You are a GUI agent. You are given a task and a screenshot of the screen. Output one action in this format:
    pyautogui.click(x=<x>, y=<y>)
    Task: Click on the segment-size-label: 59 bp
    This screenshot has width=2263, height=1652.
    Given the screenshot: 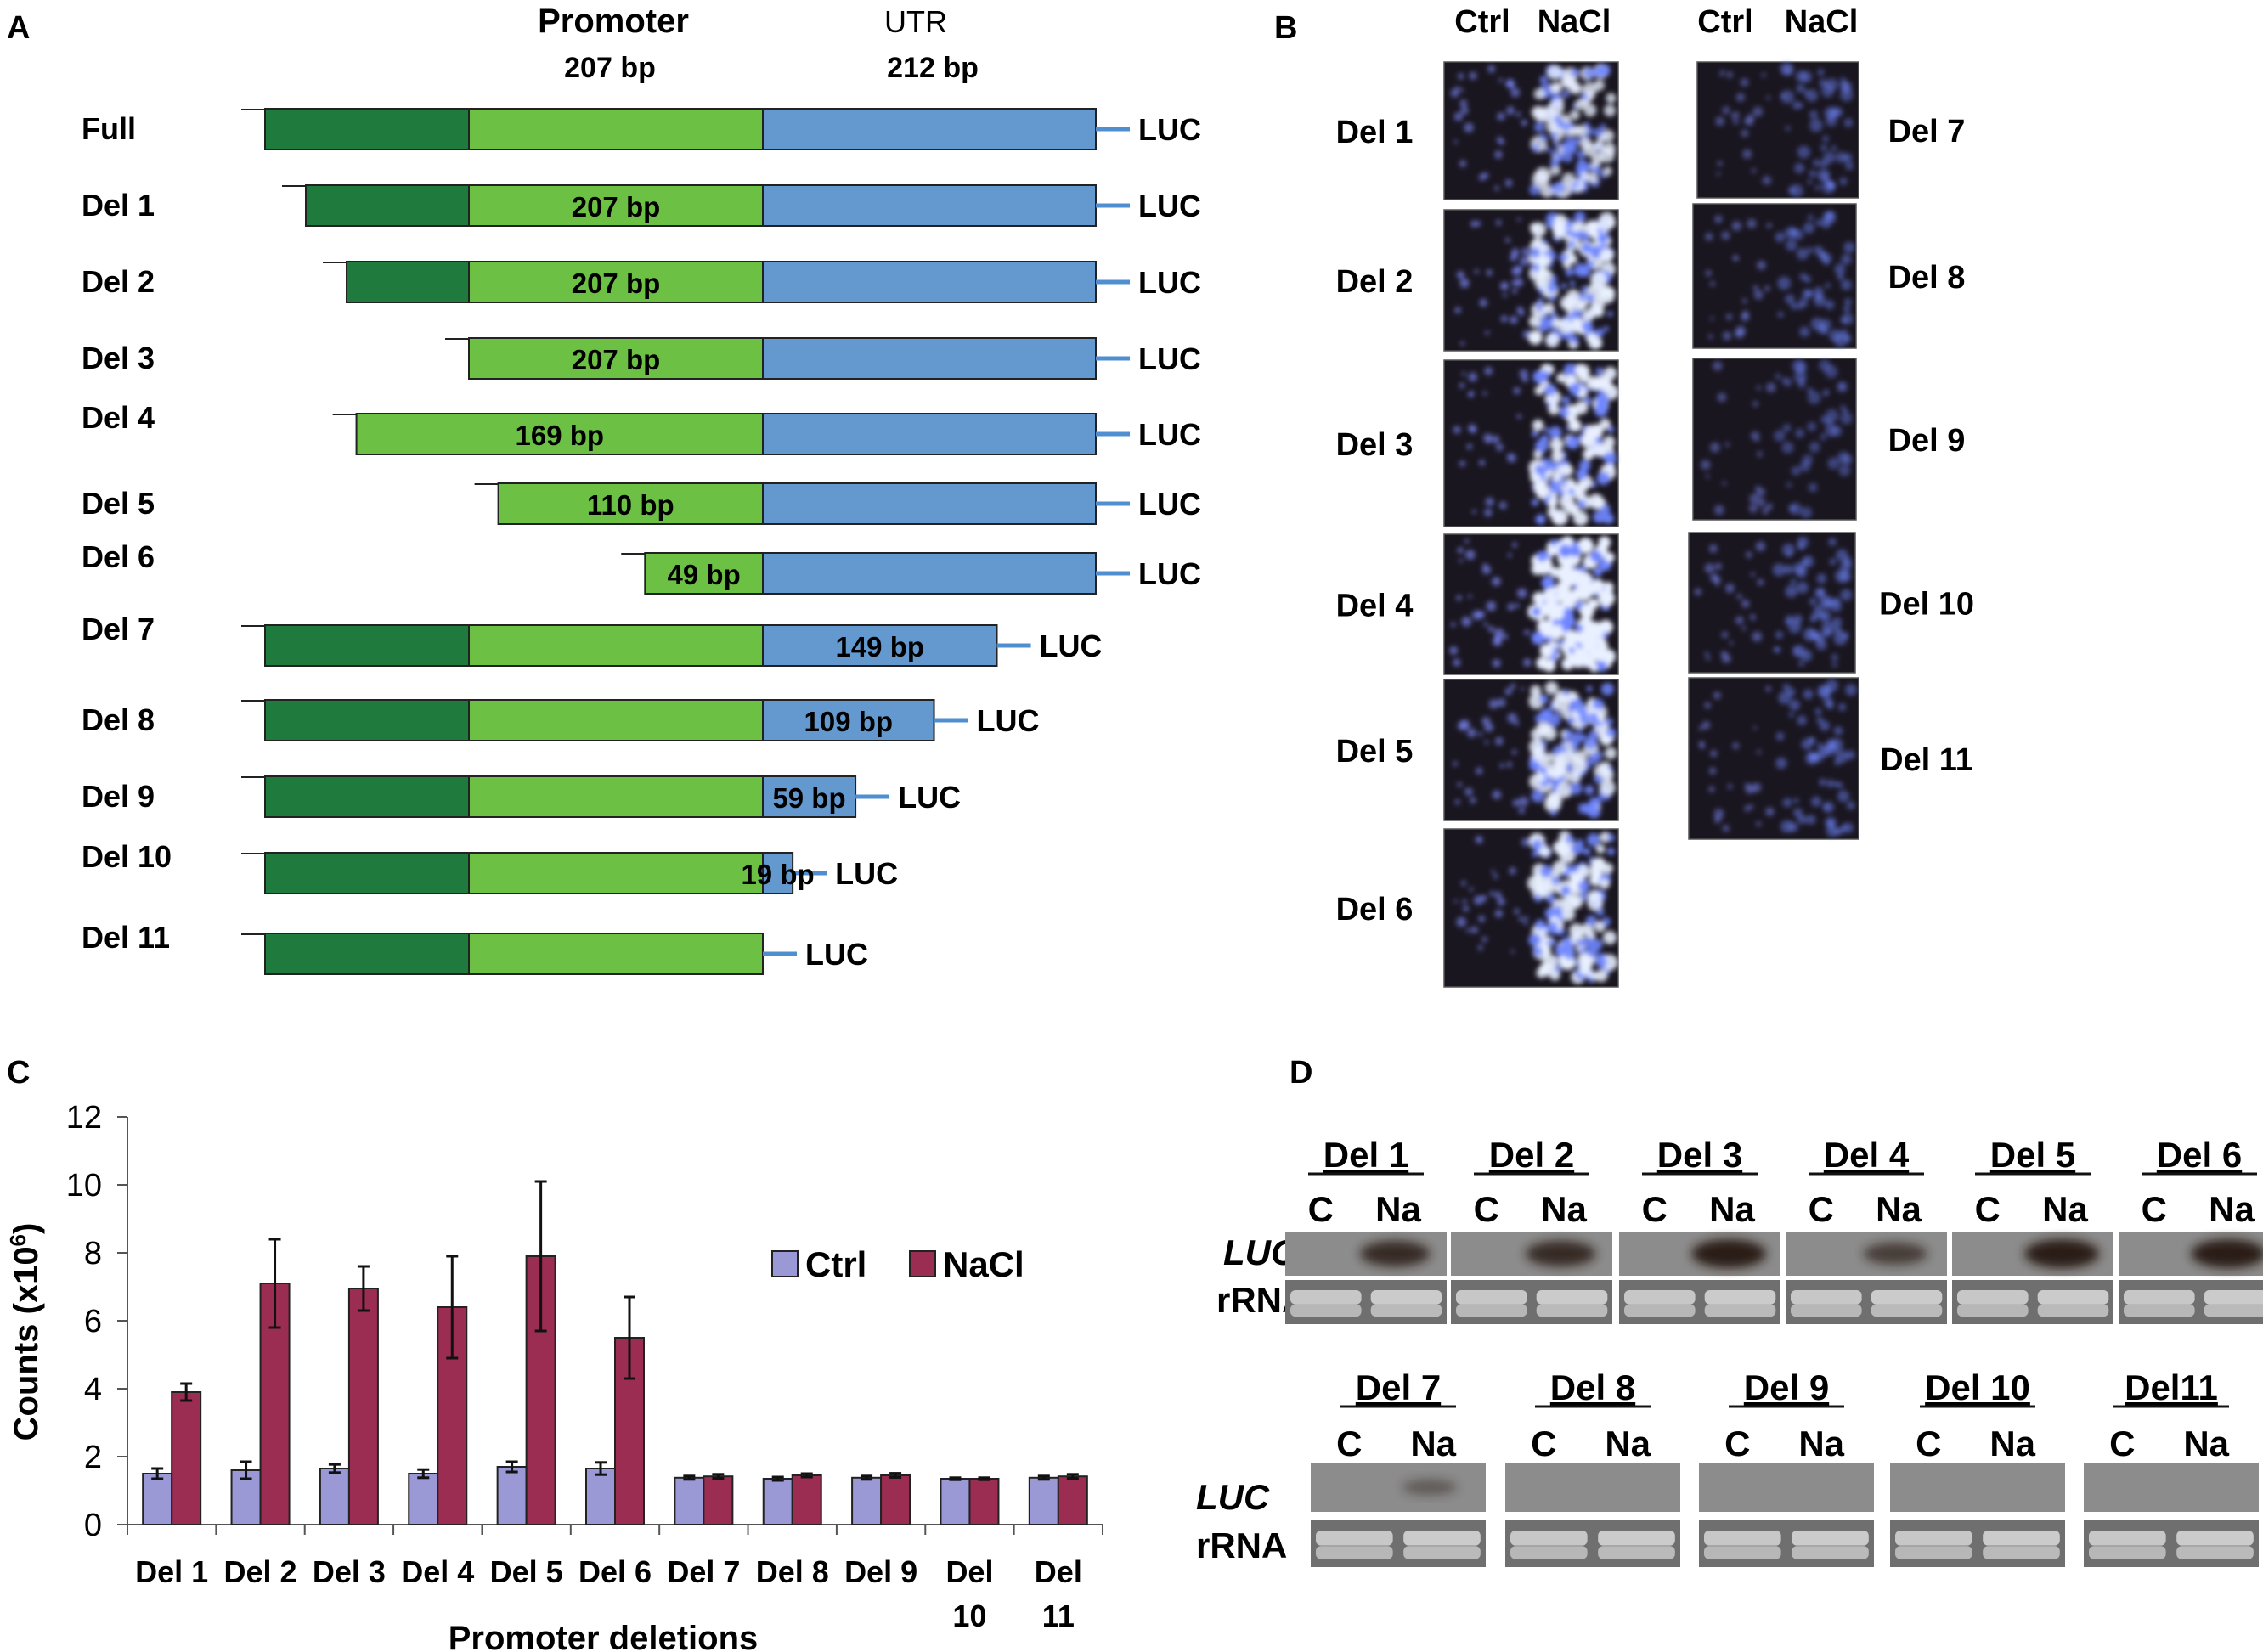 What is the action you would take?
    pyautogui.click(x=808, y=798)
    